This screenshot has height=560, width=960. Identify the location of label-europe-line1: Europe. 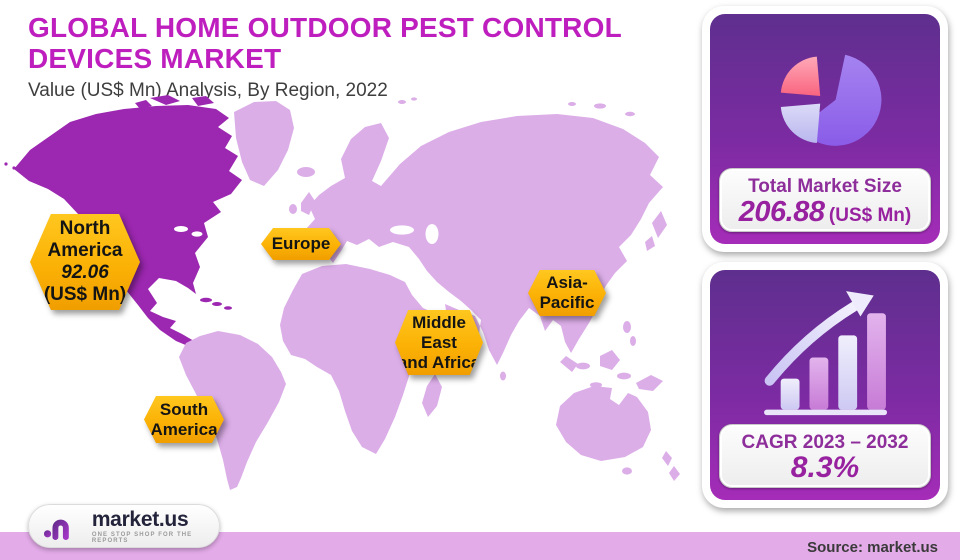
(301, 243).